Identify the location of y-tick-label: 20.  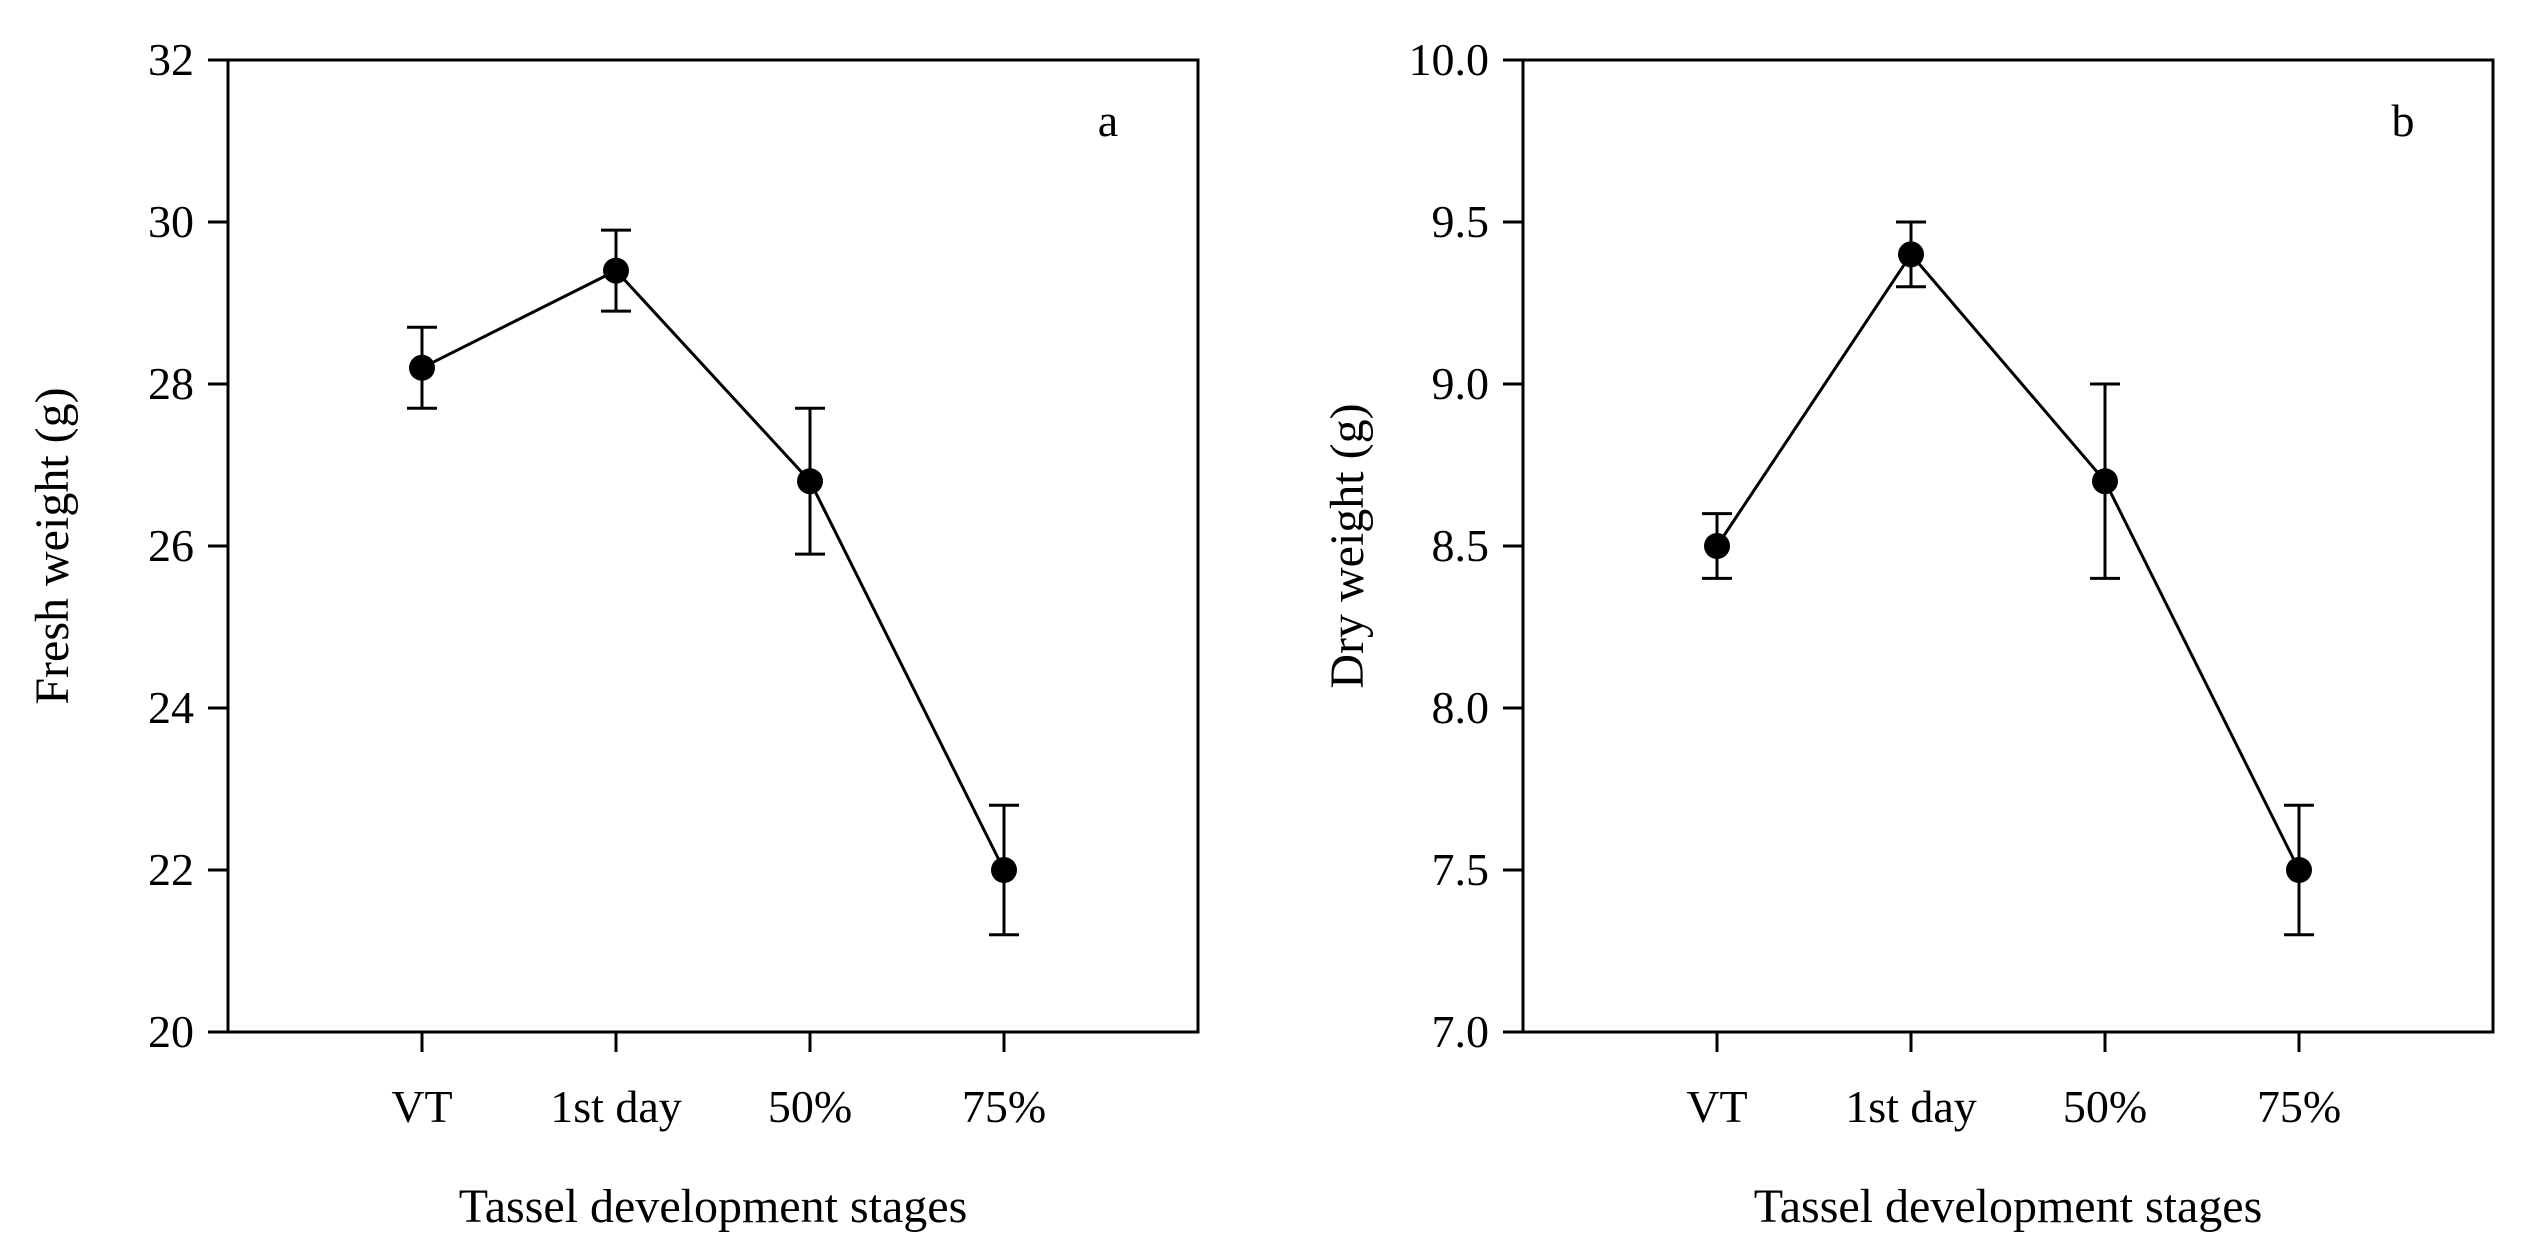
(171, 1031).